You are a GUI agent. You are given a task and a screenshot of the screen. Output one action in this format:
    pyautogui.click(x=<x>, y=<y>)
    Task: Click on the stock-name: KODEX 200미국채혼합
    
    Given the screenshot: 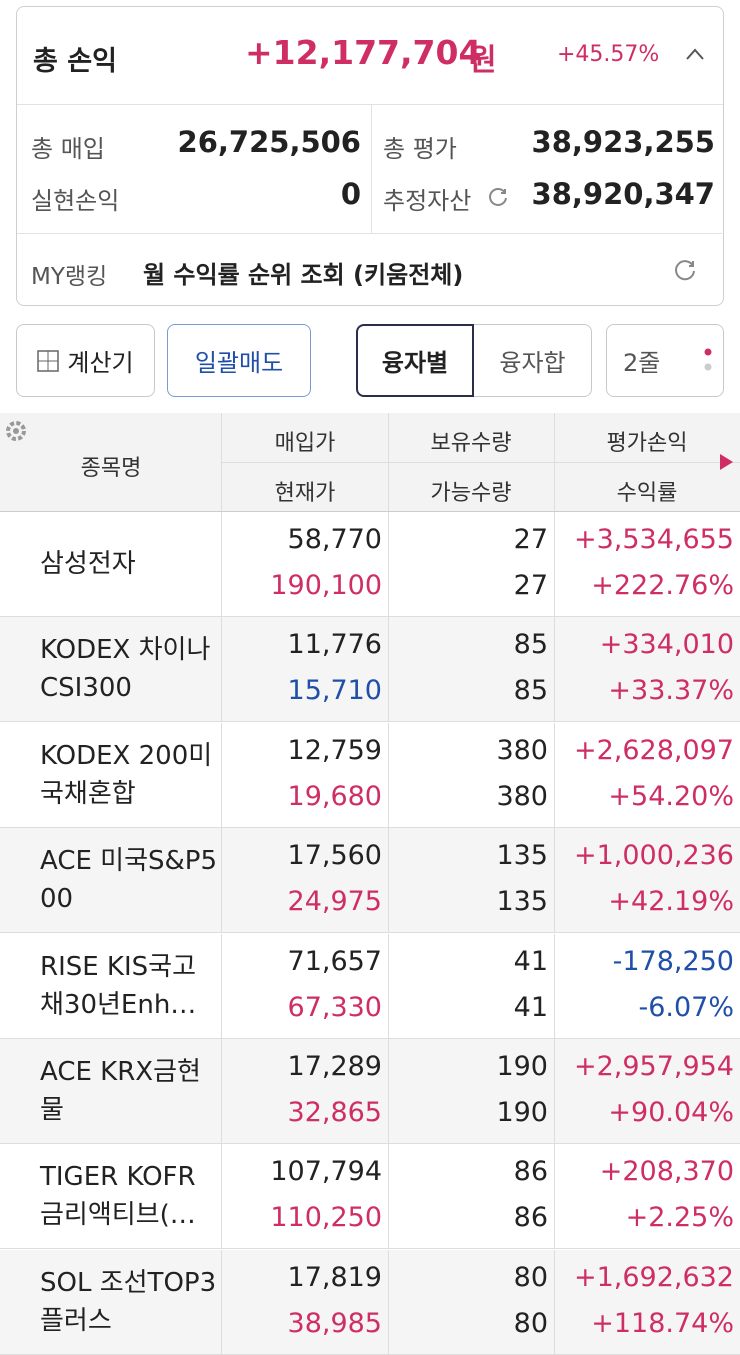 What is the action you would take?
    pyautogui.click(x=126, y=774)
    